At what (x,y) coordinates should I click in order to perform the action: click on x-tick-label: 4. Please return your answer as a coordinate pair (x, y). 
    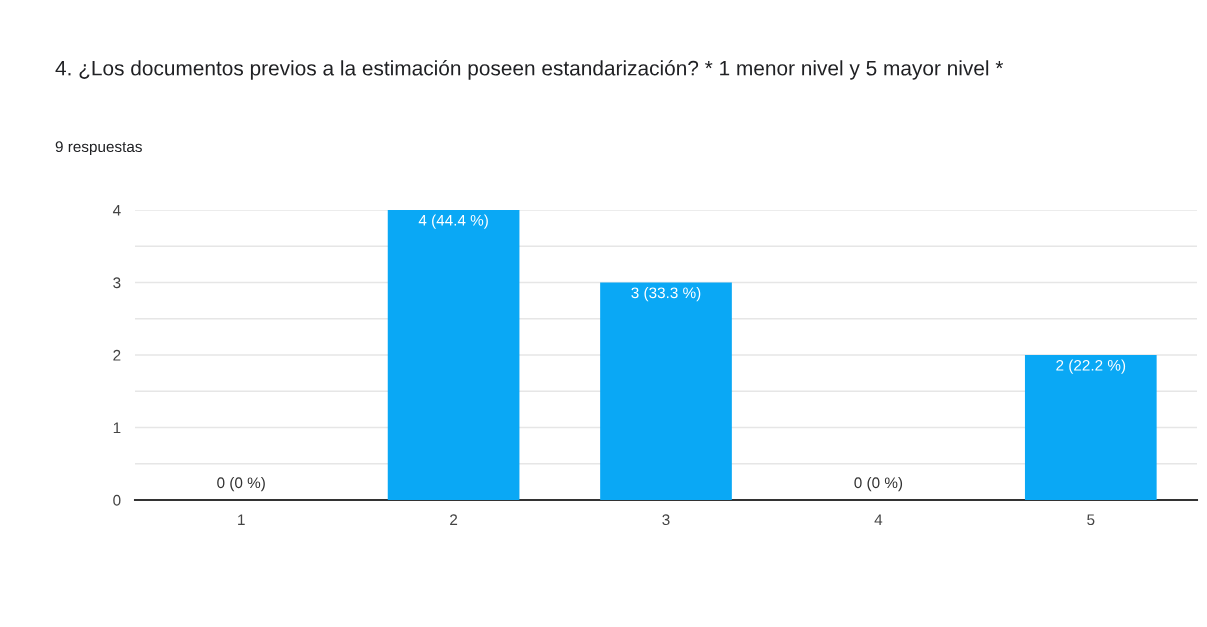
    Looking at the image, I should click on (878, 519).